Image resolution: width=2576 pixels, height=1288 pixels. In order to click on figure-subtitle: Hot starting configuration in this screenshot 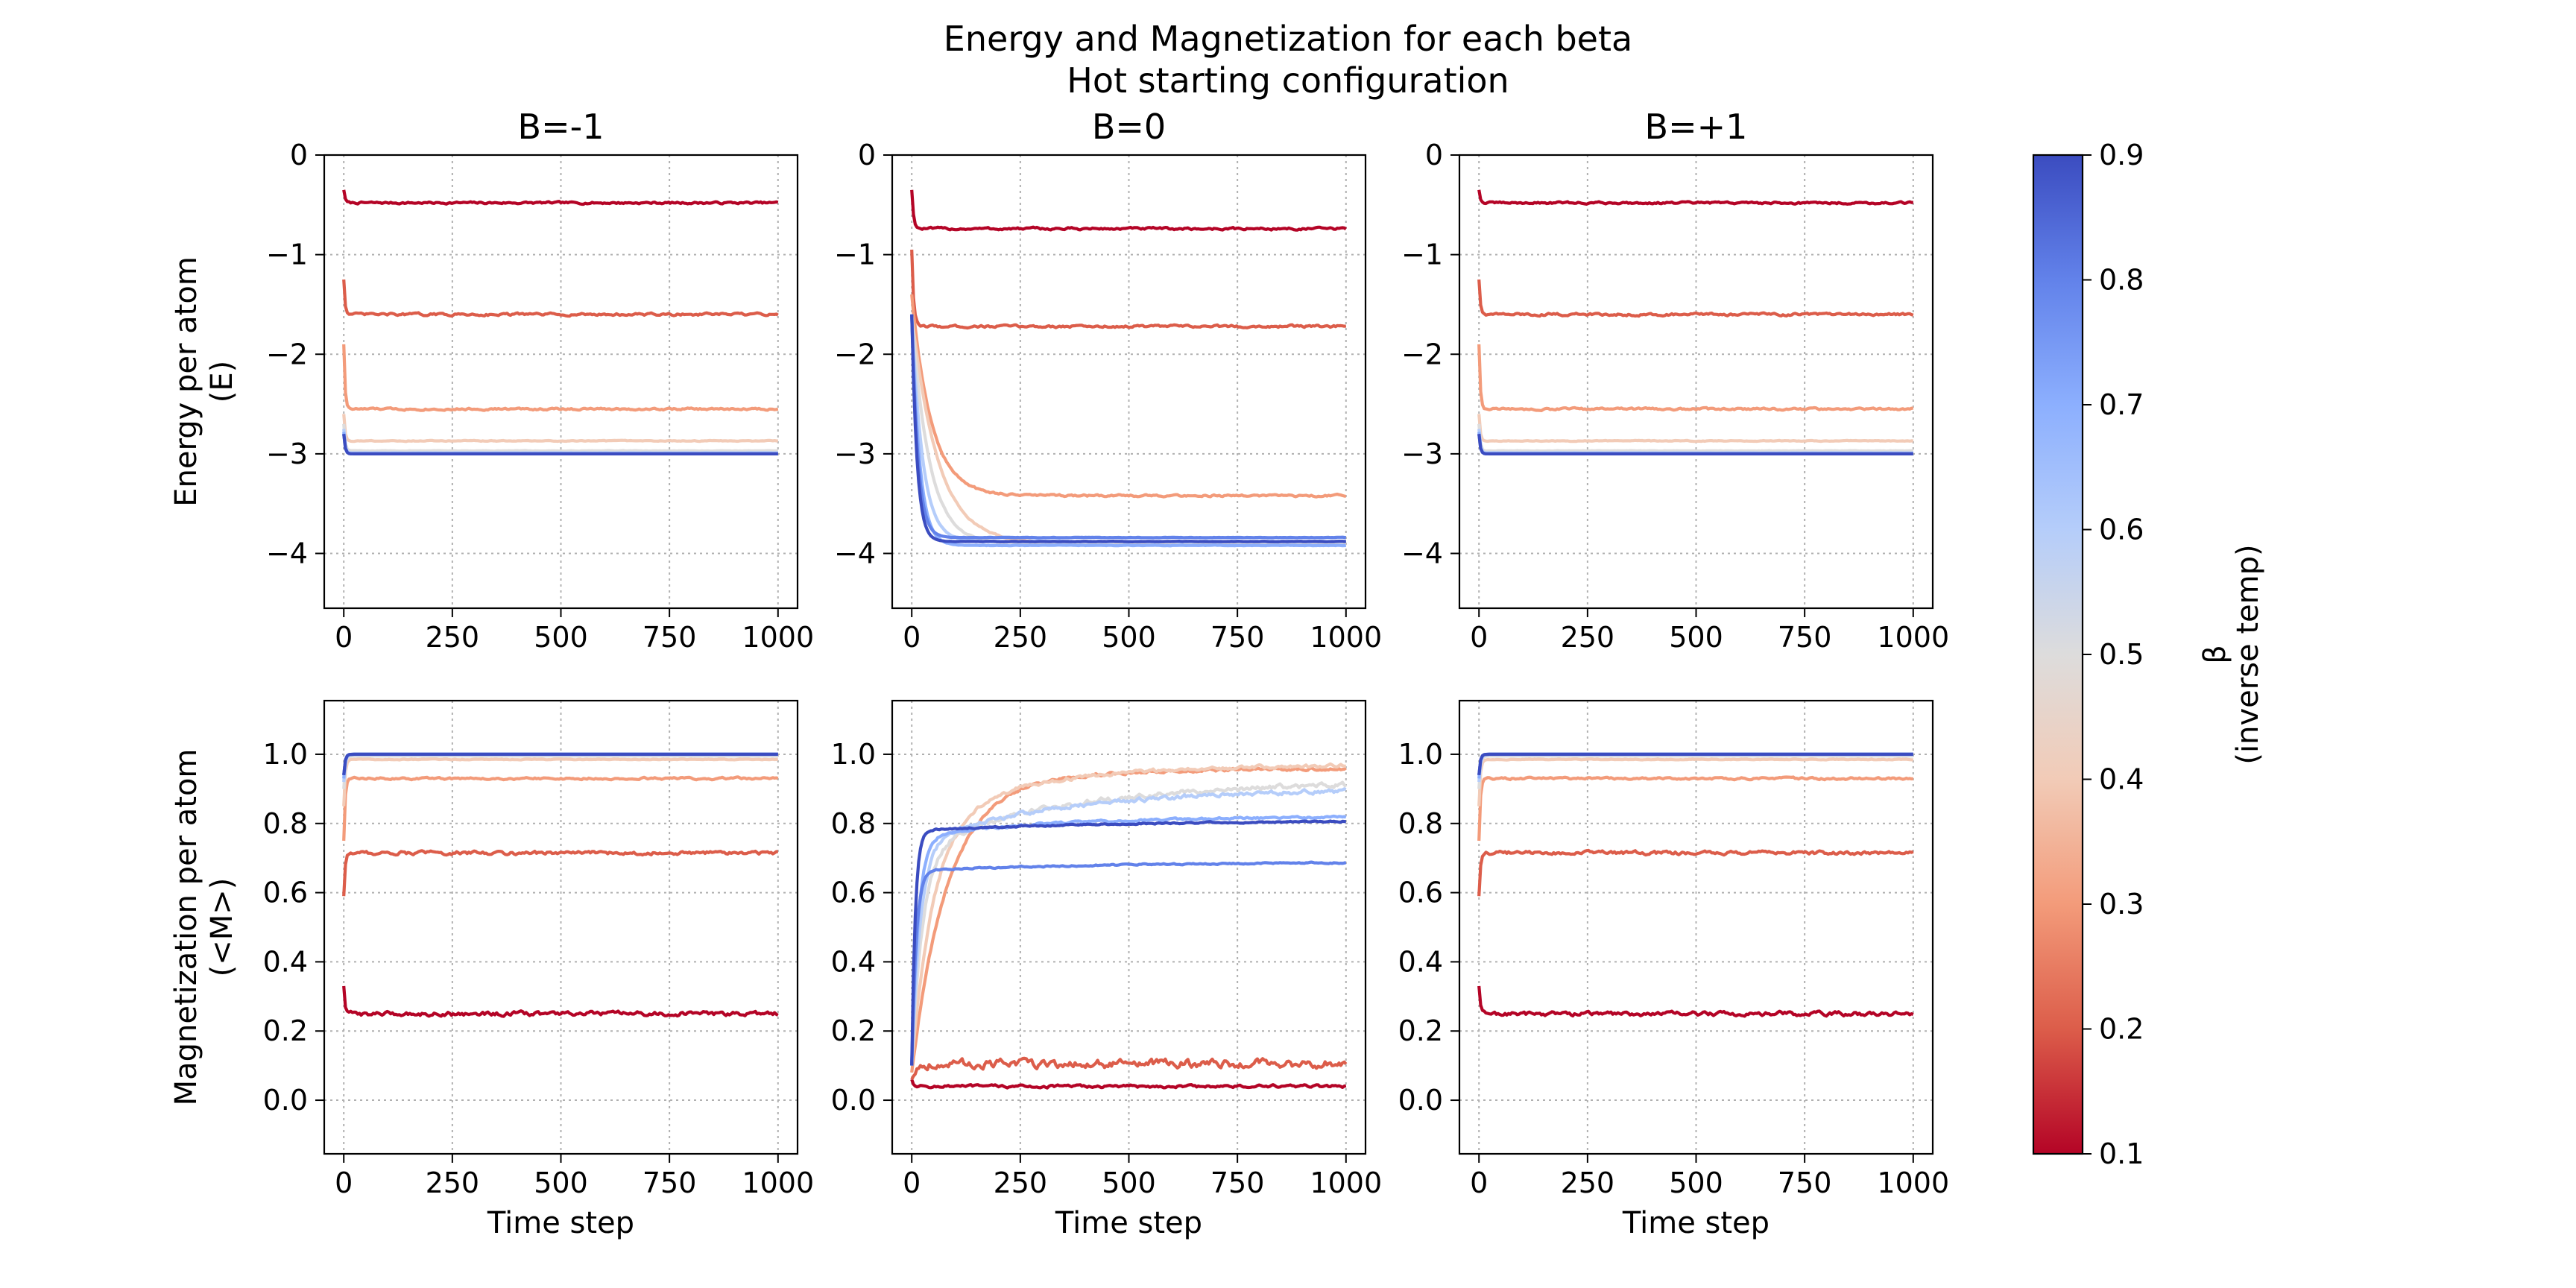, I will do `click(1288, 81)`.